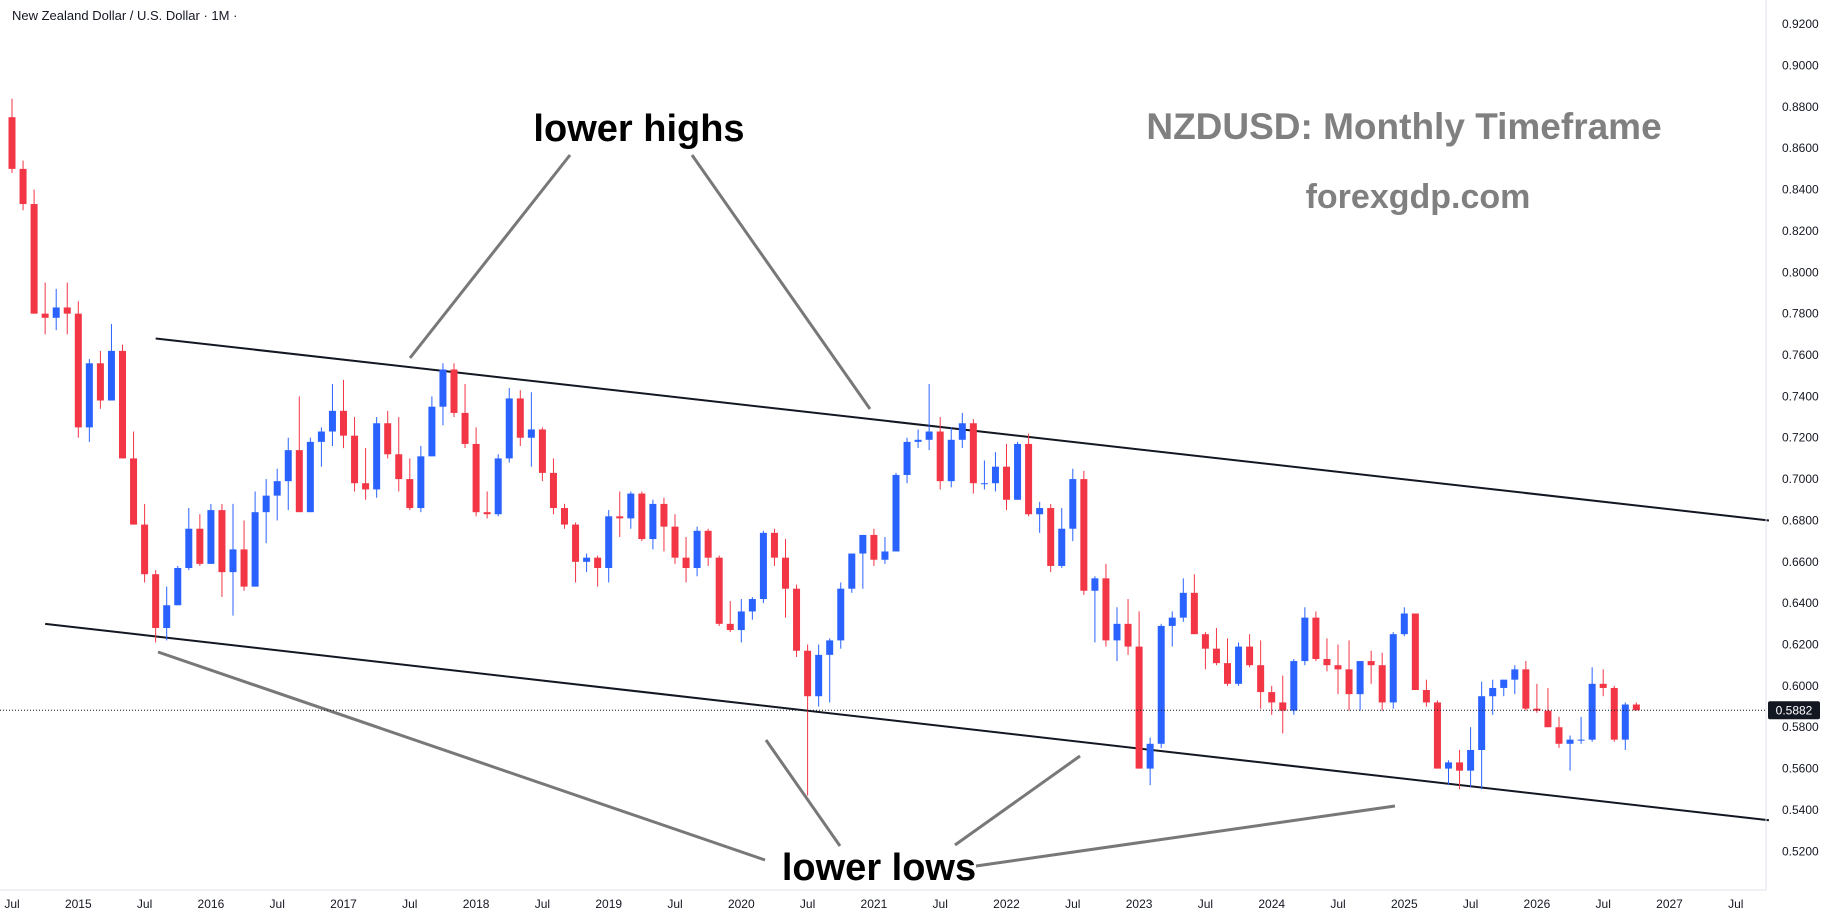 The image size is (1824, 920). I want to click on price-tick-label: 0.5400, so click(1800, 810).